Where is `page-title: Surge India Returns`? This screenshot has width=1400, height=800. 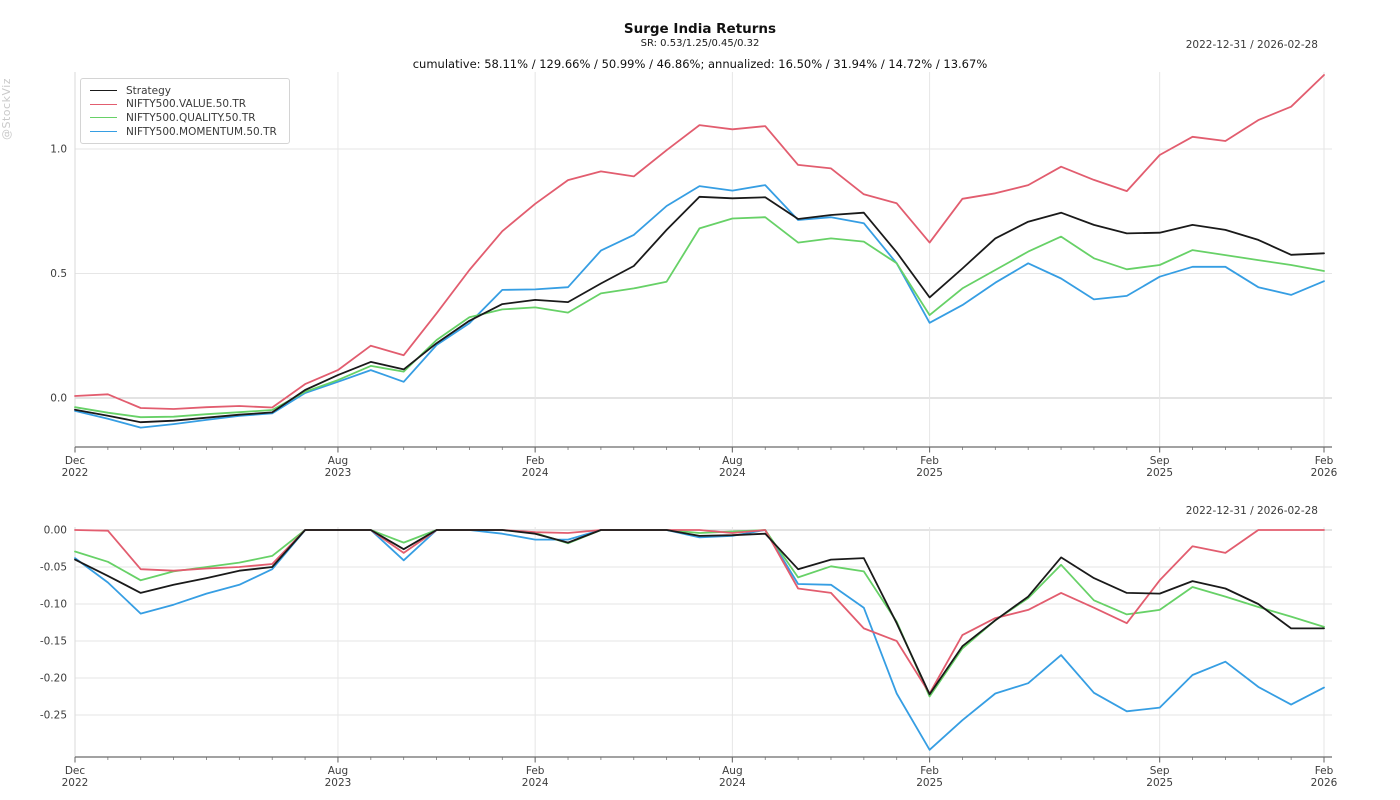
page-title: Surge India Returns is located at coordinates (700, 29).